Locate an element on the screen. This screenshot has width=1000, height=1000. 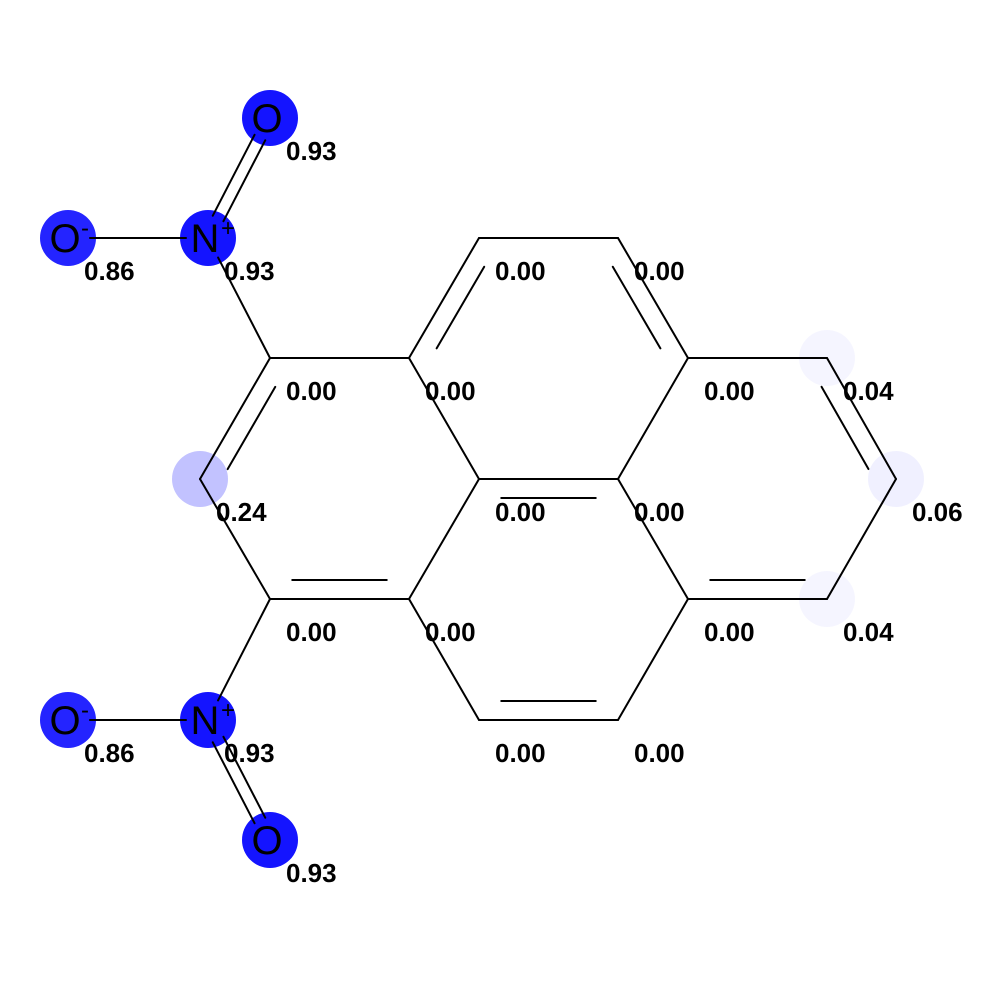
bond-c-j-c-e is located at coordinates (653, 418).